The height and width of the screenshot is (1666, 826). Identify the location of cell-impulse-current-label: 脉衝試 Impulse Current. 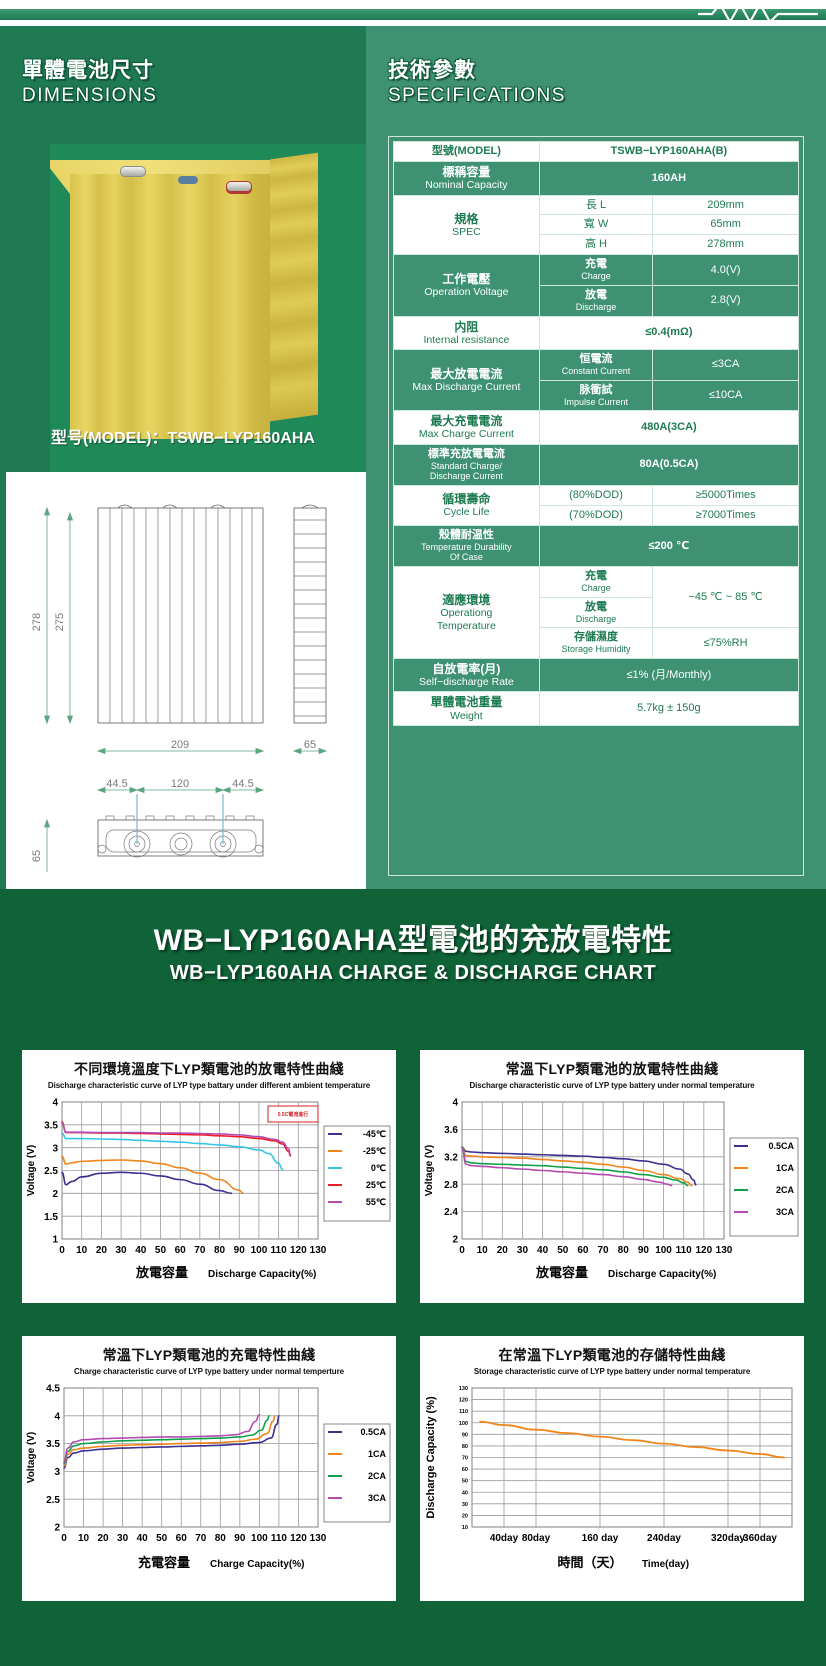
(596, 395).